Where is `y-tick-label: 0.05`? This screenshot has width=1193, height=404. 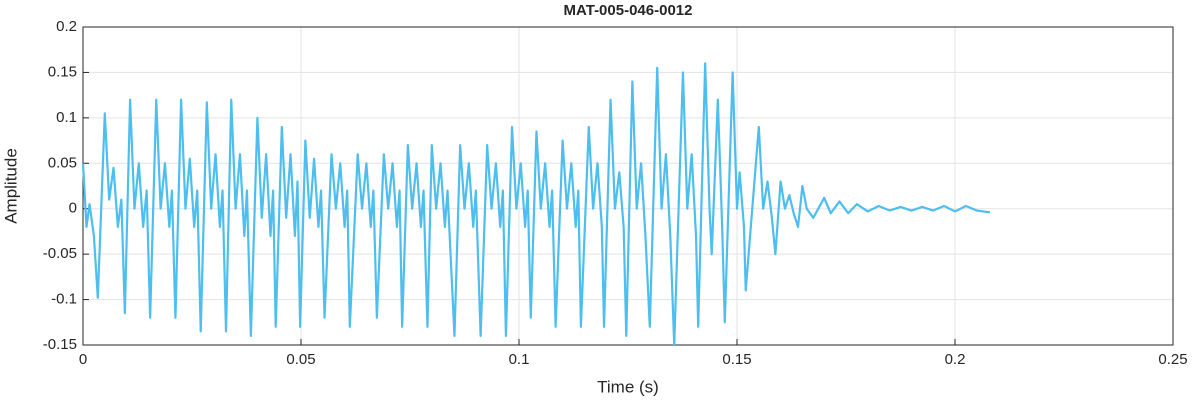
y-tick-label: 0.05 is located at coordinates (62, 162).